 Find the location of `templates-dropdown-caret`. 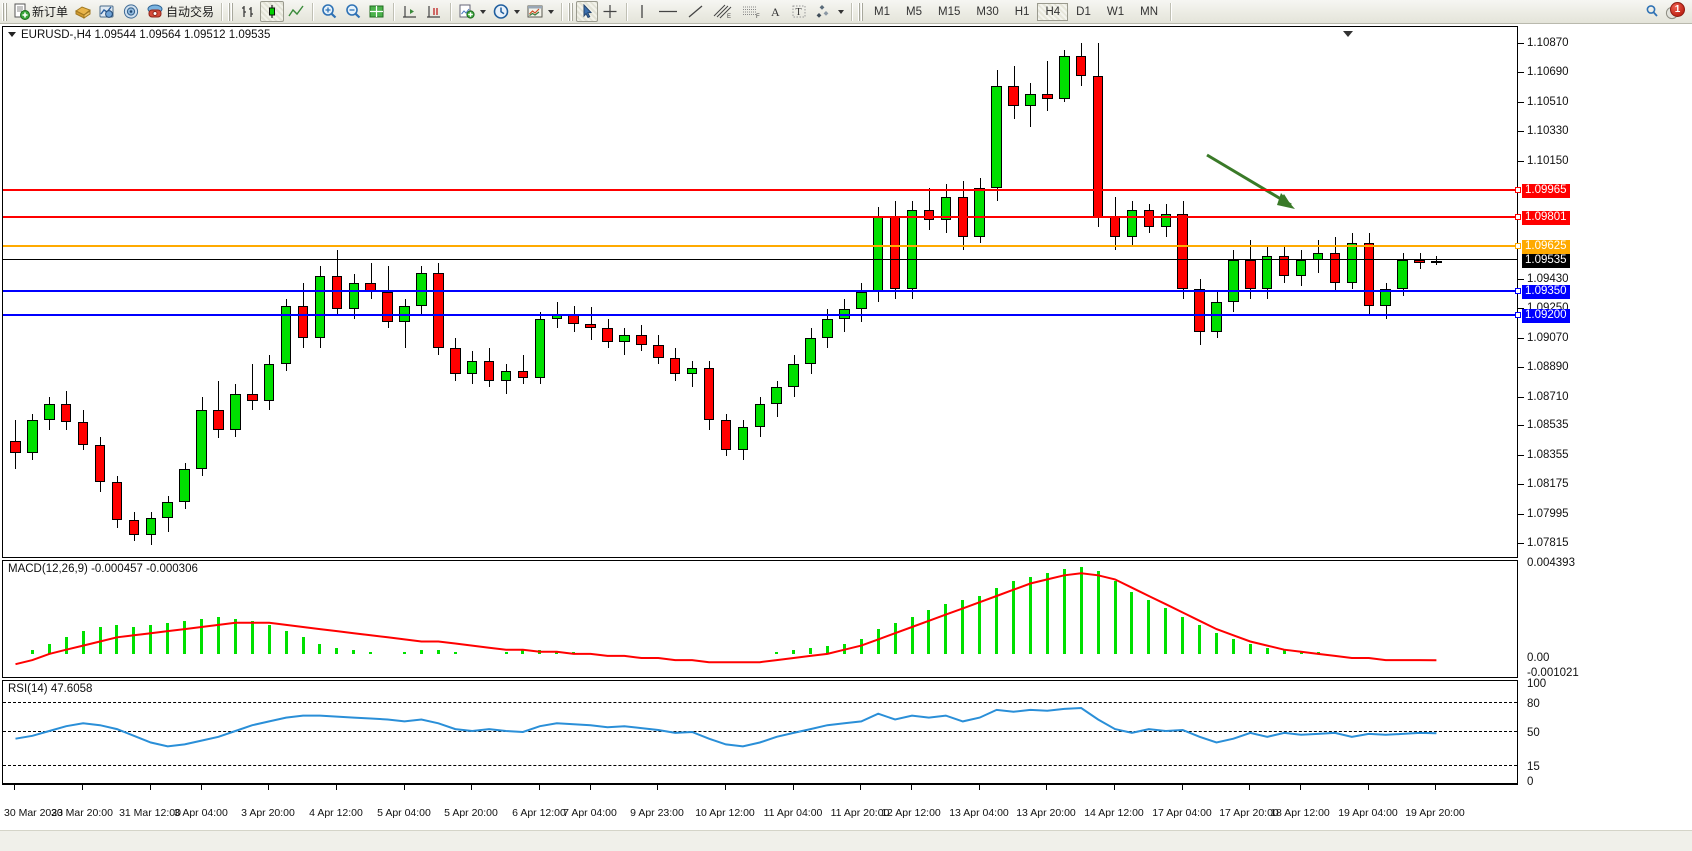

templates-dropdown-caret is located at coordinates (551, 11).